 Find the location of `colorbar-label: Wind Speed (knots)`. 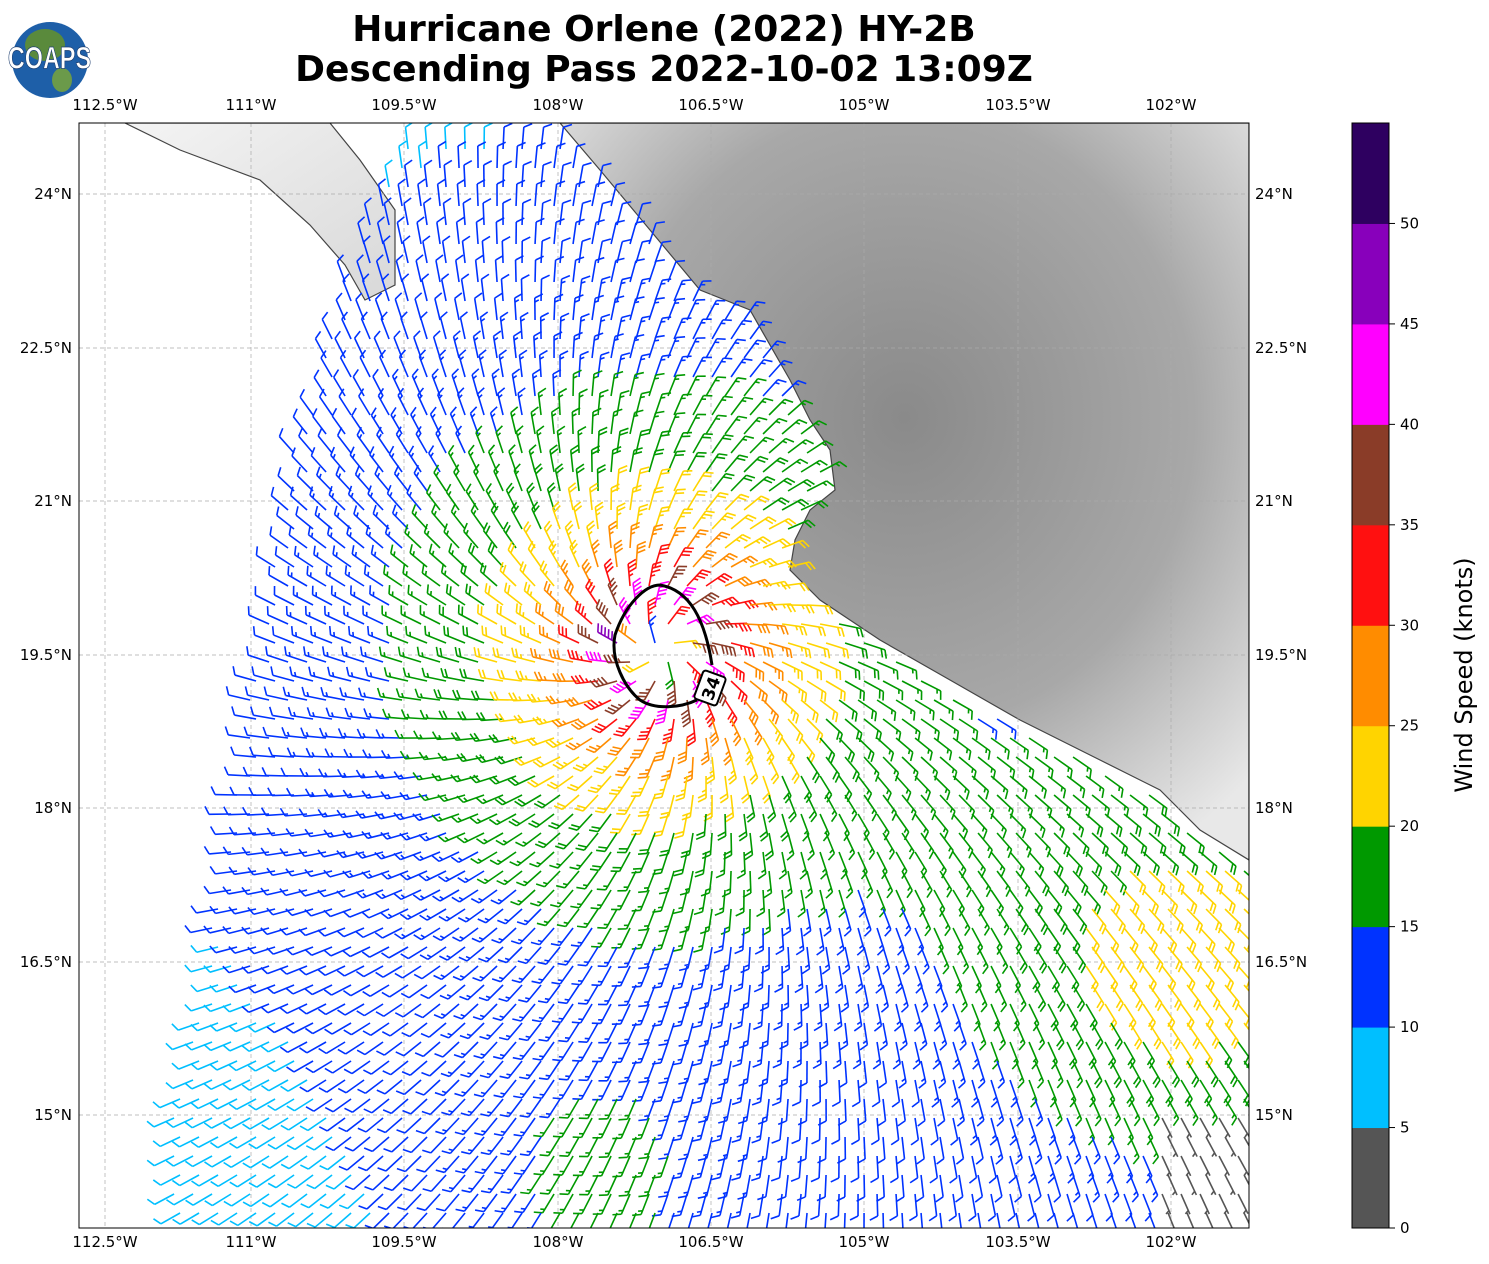

colorbar-label: Wind Speed (knots) is located at coordinates (1464, 674).